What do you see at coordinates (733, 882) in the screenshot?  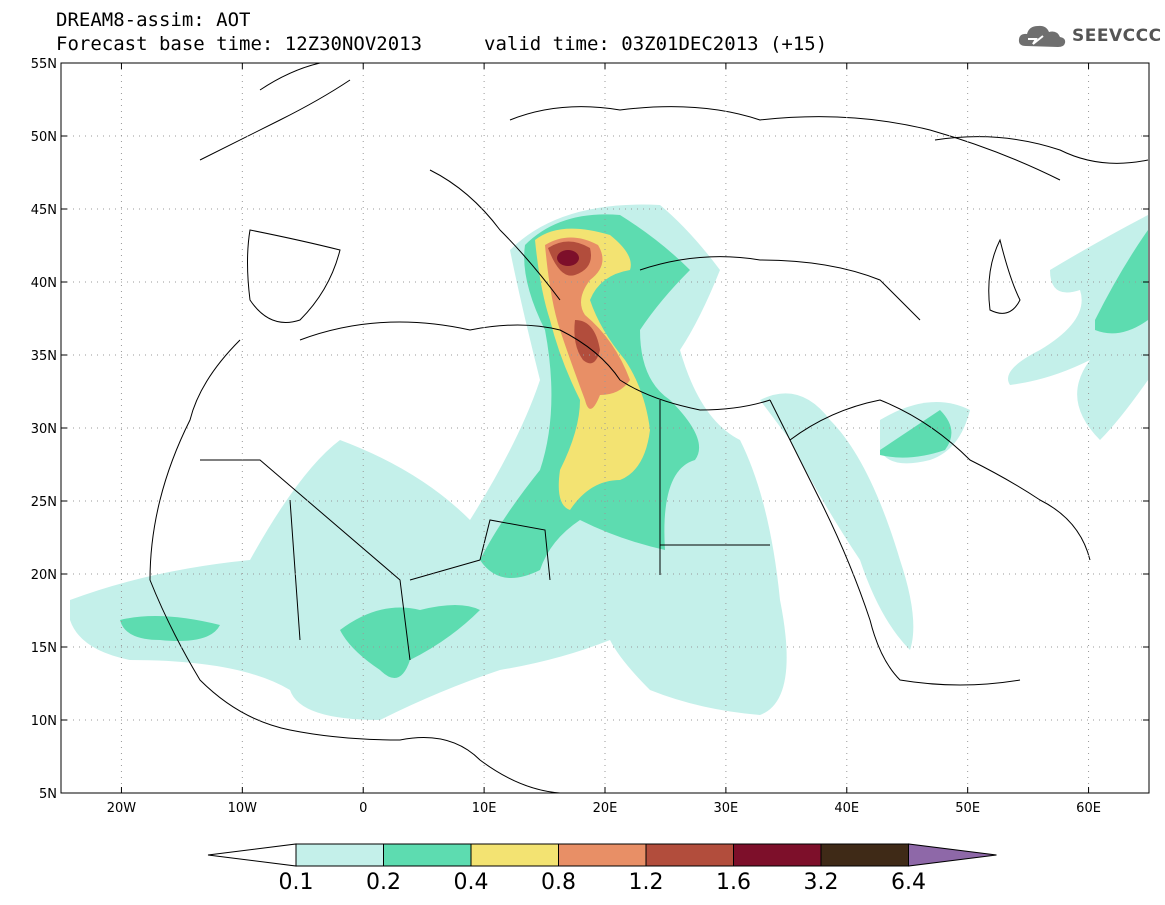 I see `colorbar-label: 1.6` at bounding box center [733, 882].